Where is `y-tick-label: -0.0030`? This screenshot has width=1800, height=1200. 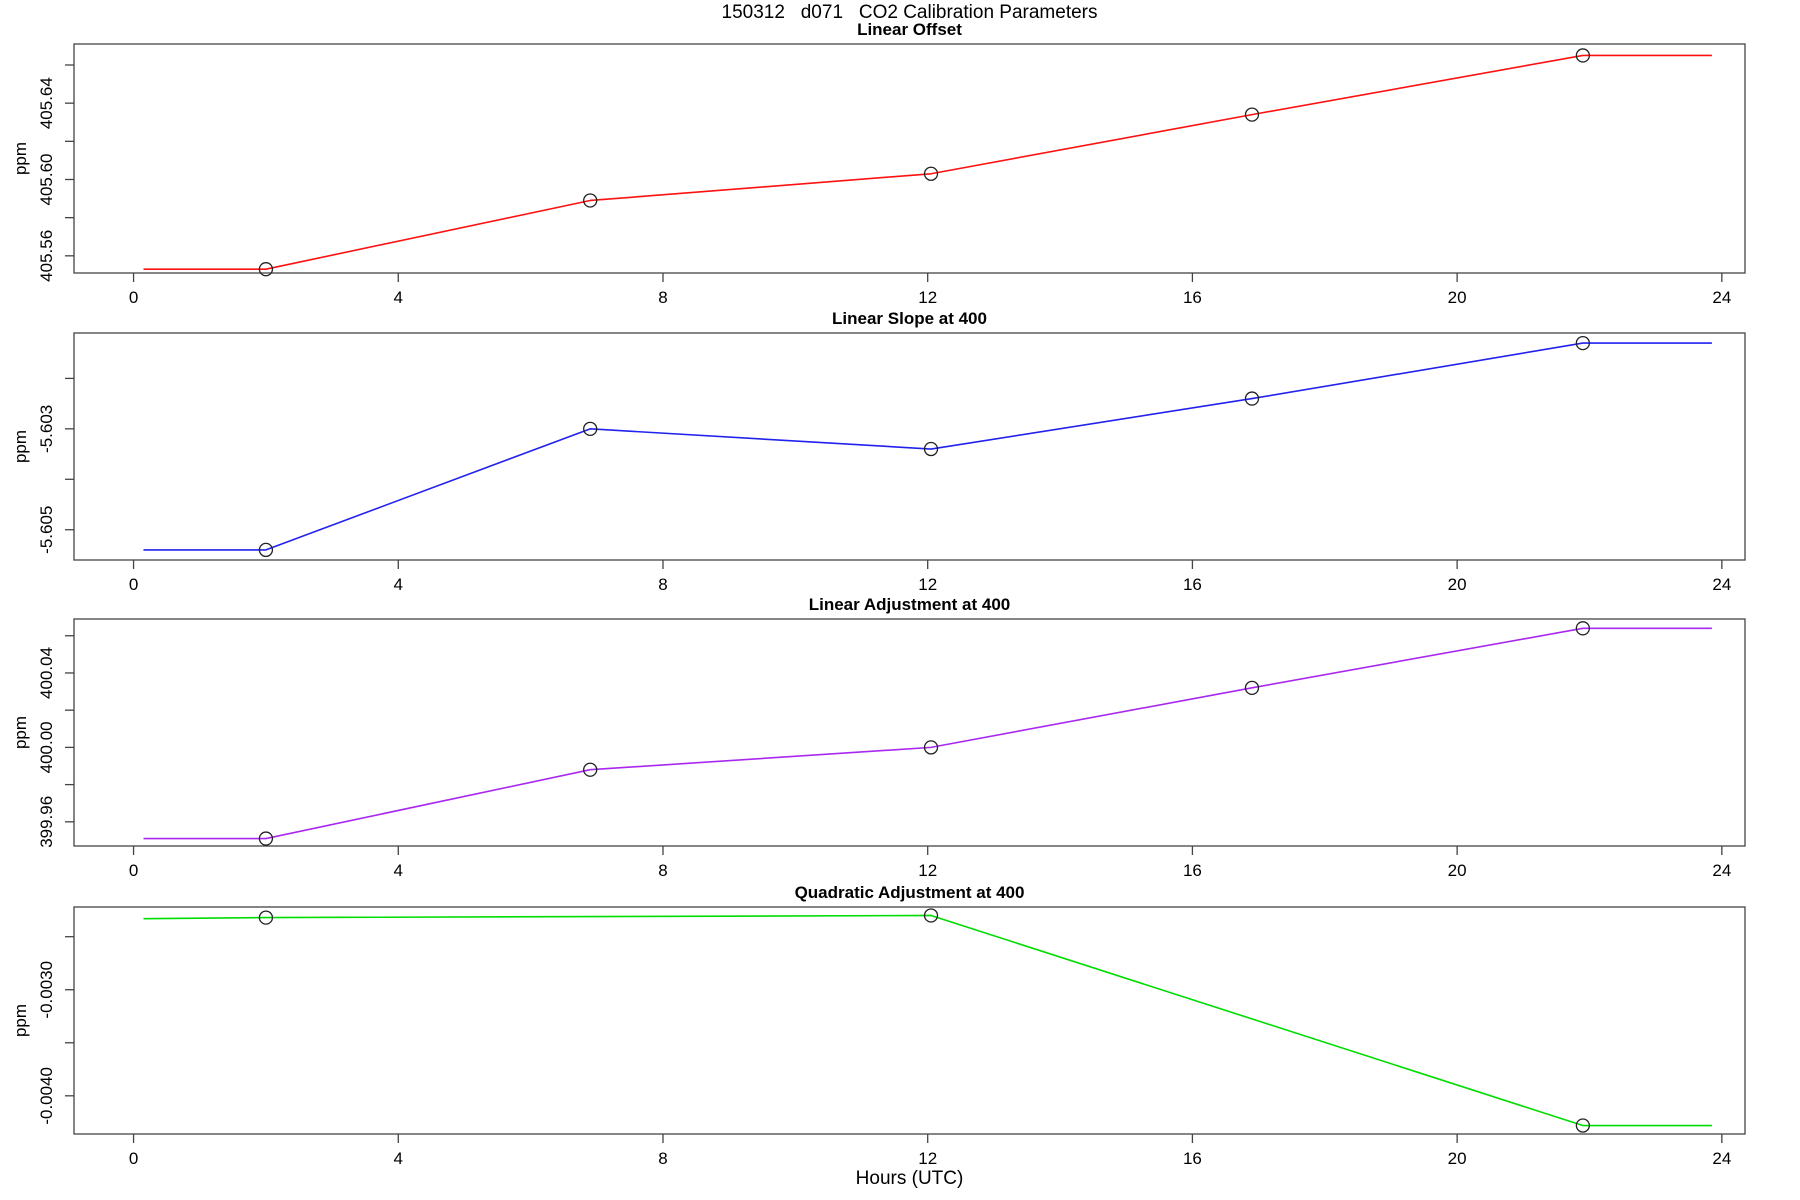 y-tick-label: -0.0030 is located at coordinates (46, 990).